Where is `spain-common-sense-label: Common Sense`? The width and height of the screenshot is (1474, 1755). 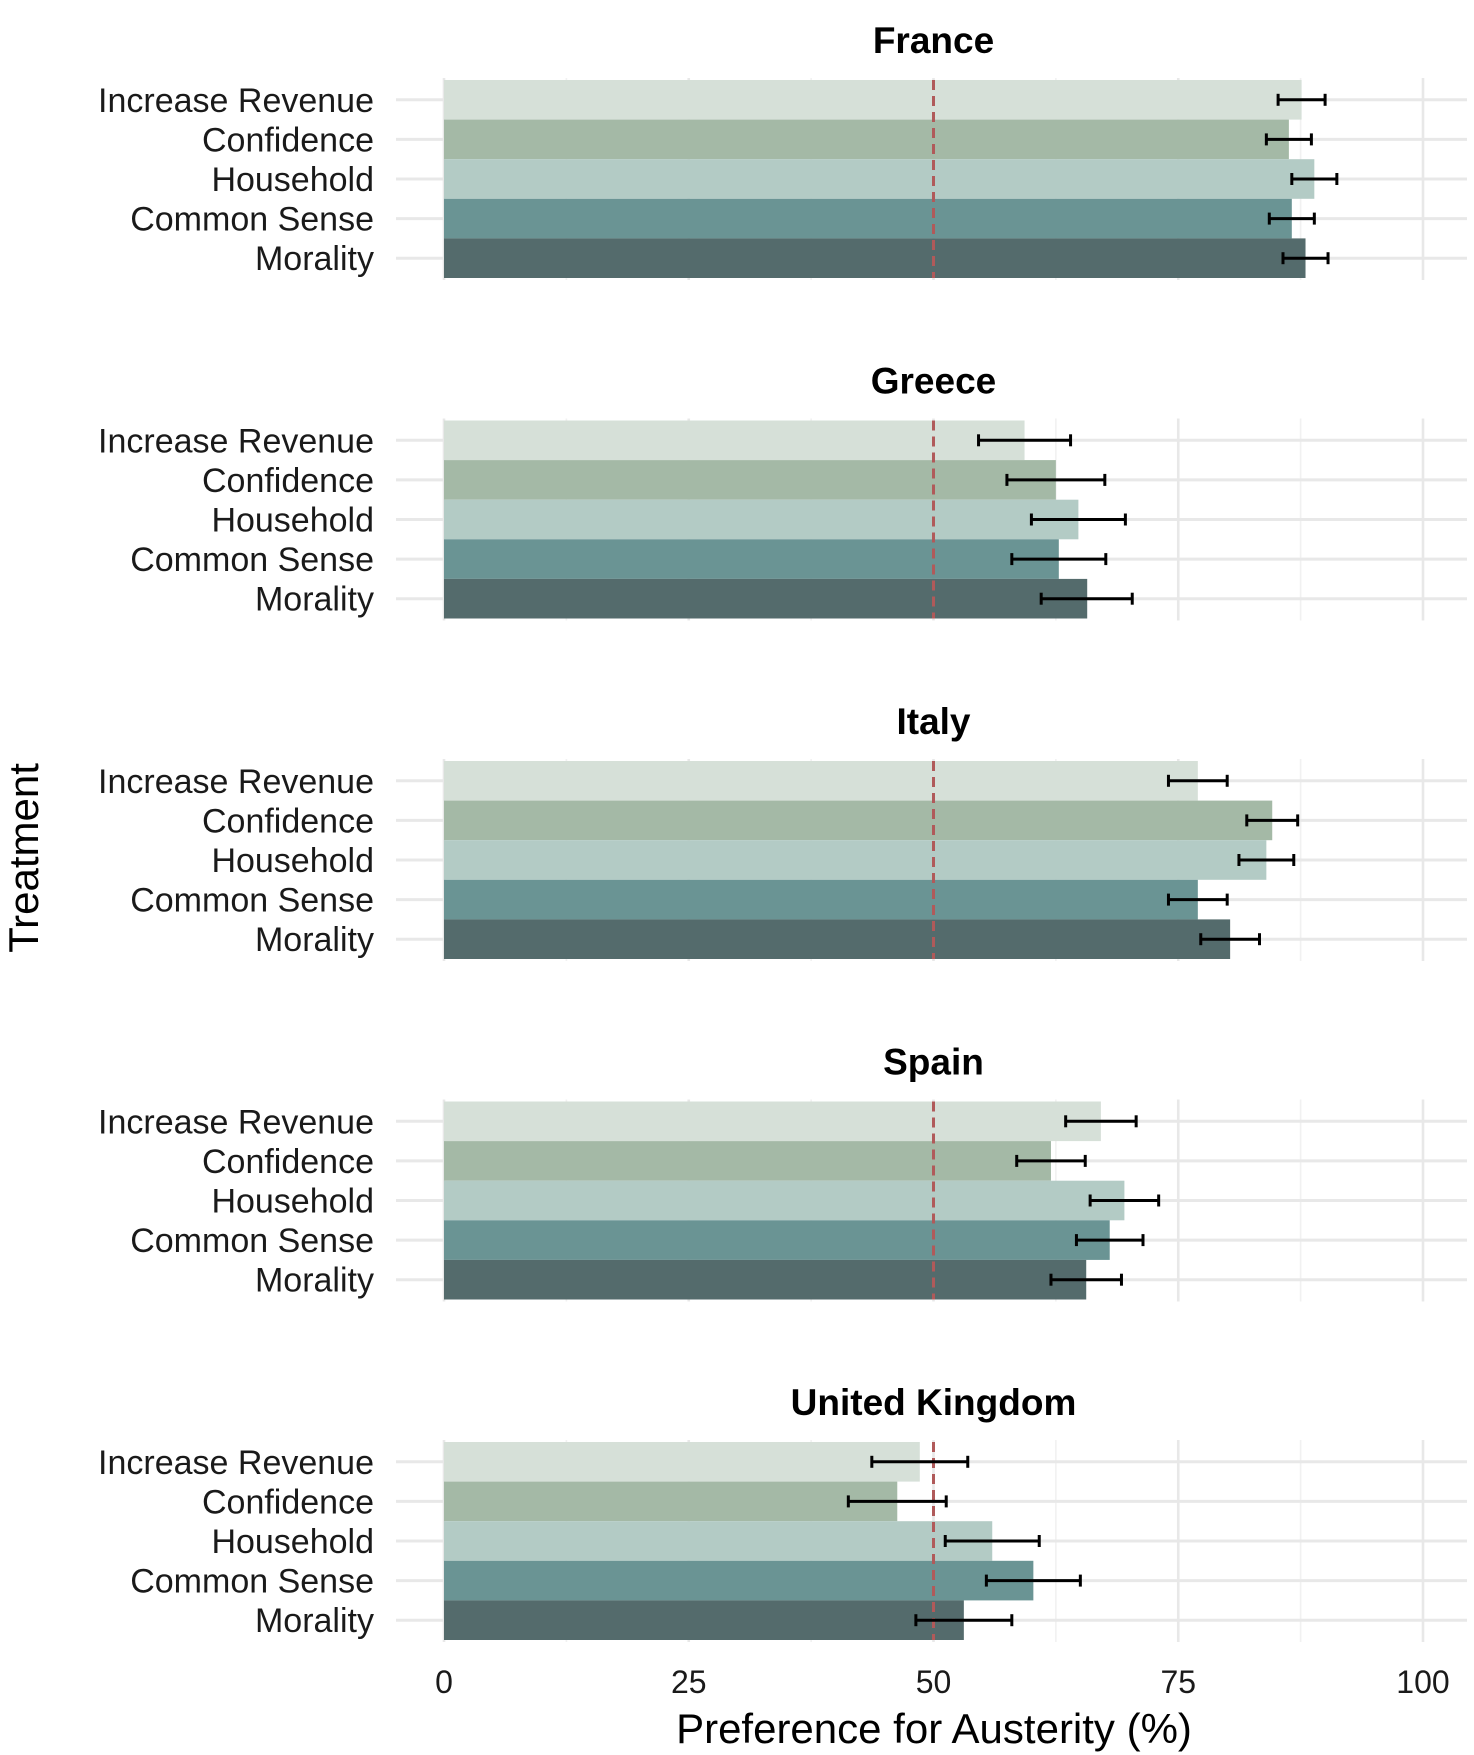
spain-common-sense-label: Common Sense is located at coordinates (252, 1241).